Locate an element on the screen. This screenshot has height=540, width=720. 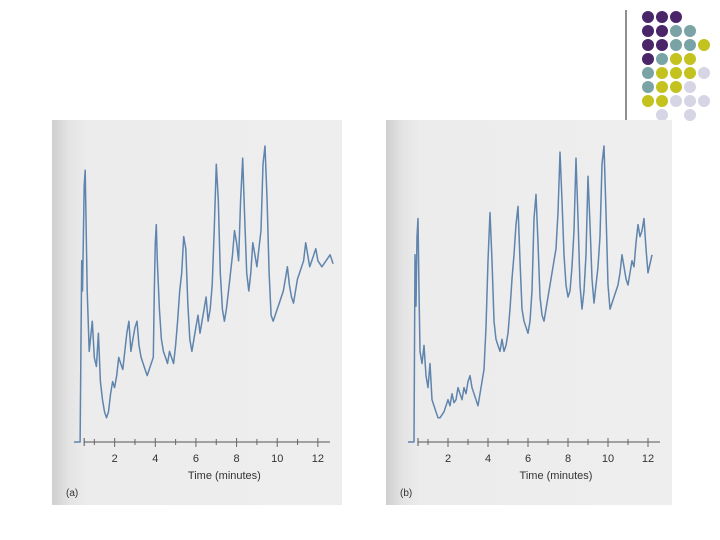
panel-label: (a) is located at coordinates (72, 493).